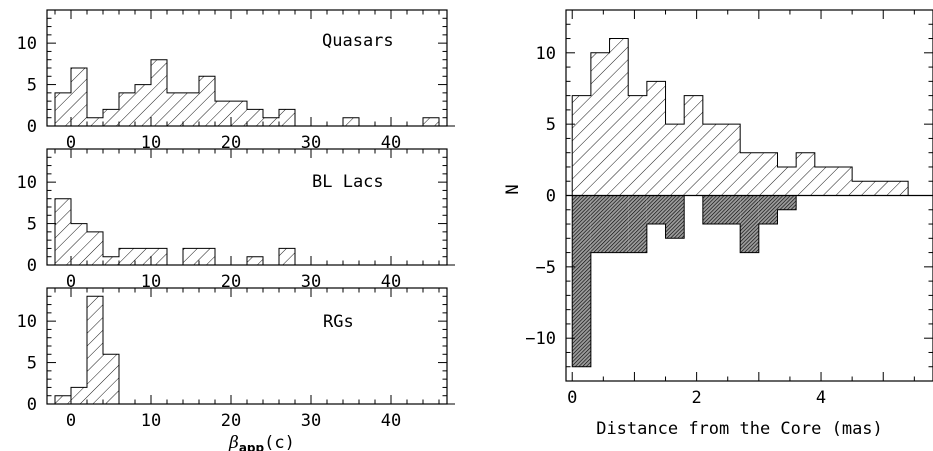  What do you see at coordinates (348, 182) in the screenshot?
I see `panel-annotation: BL Lacs` at bounding box center [348, 182].